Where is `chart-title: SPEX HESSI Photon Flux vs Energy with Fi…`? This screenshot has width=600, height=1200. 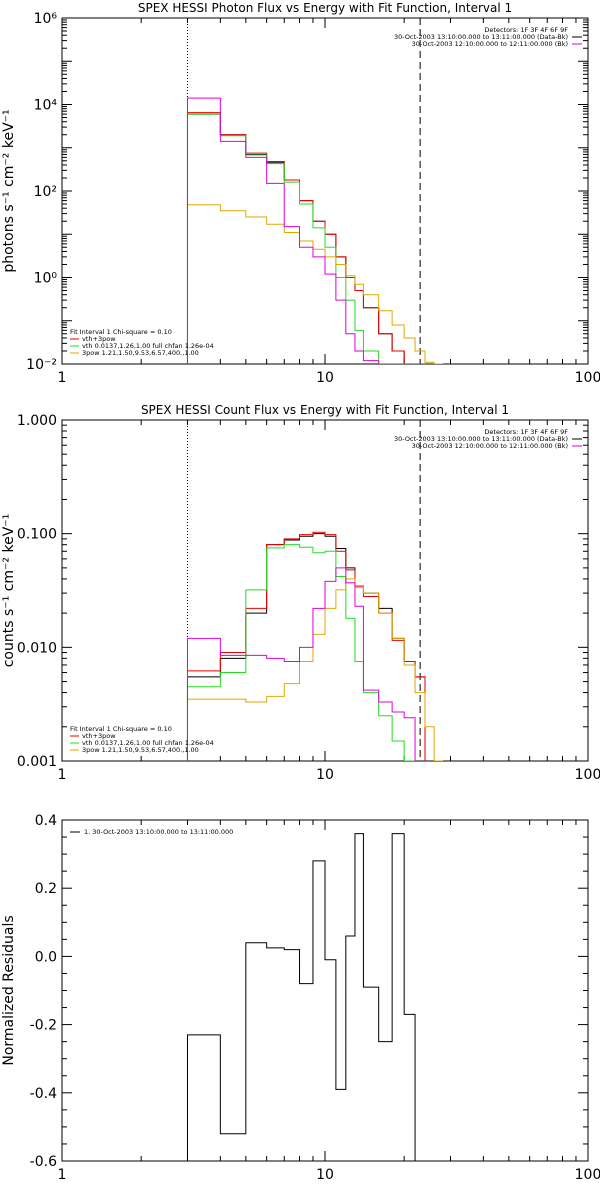 chart-title: SPEX HESSI Photon Flux vs Energy with Fi… is located at coordinates (325, 8).